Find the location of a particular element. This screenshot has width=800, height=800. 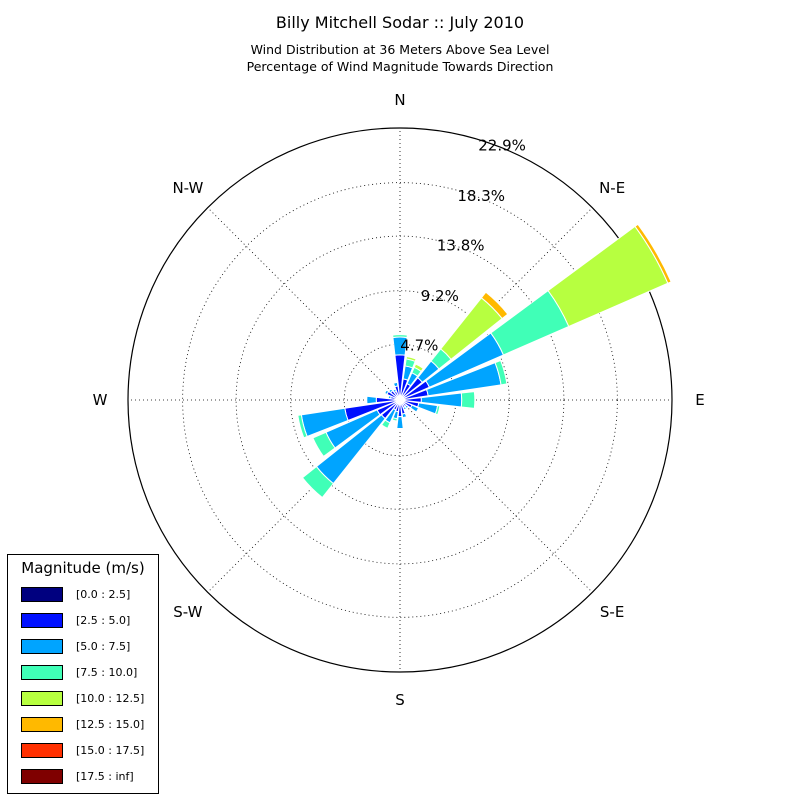

direction-label: N-E is located at coordinates (612, 188).